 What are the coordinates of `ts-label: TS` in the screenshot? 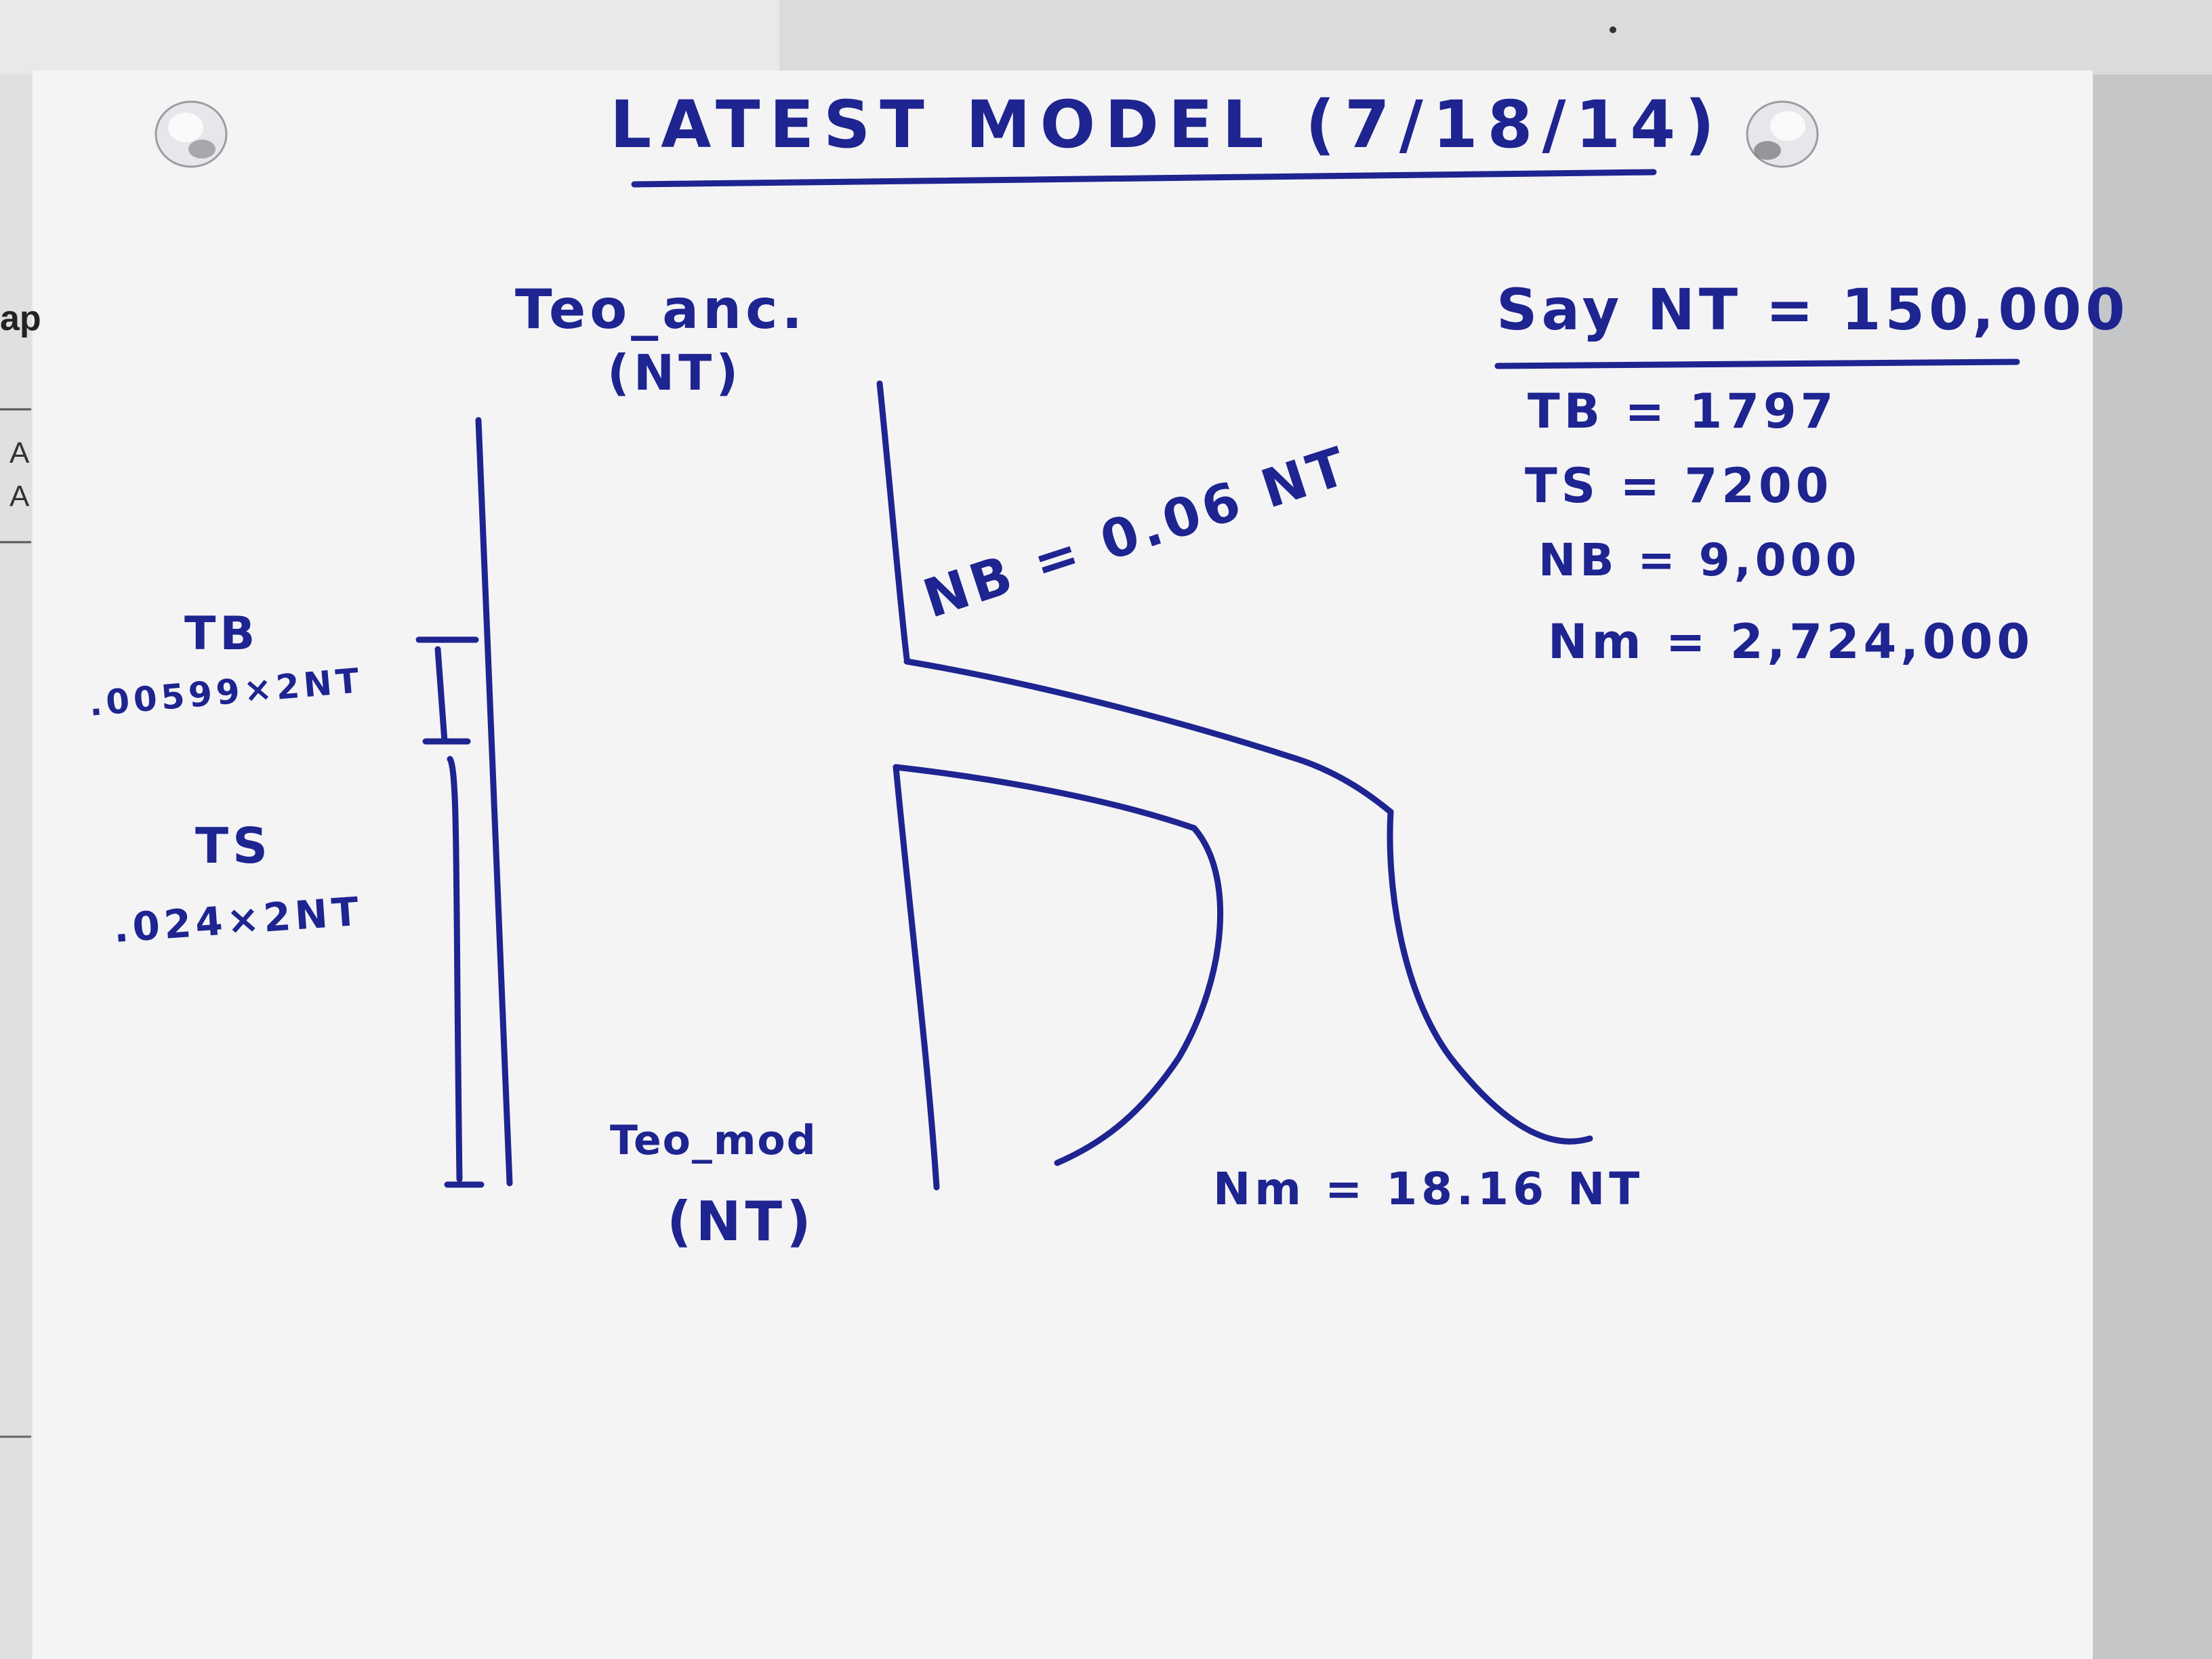 It's located at (234, 846).